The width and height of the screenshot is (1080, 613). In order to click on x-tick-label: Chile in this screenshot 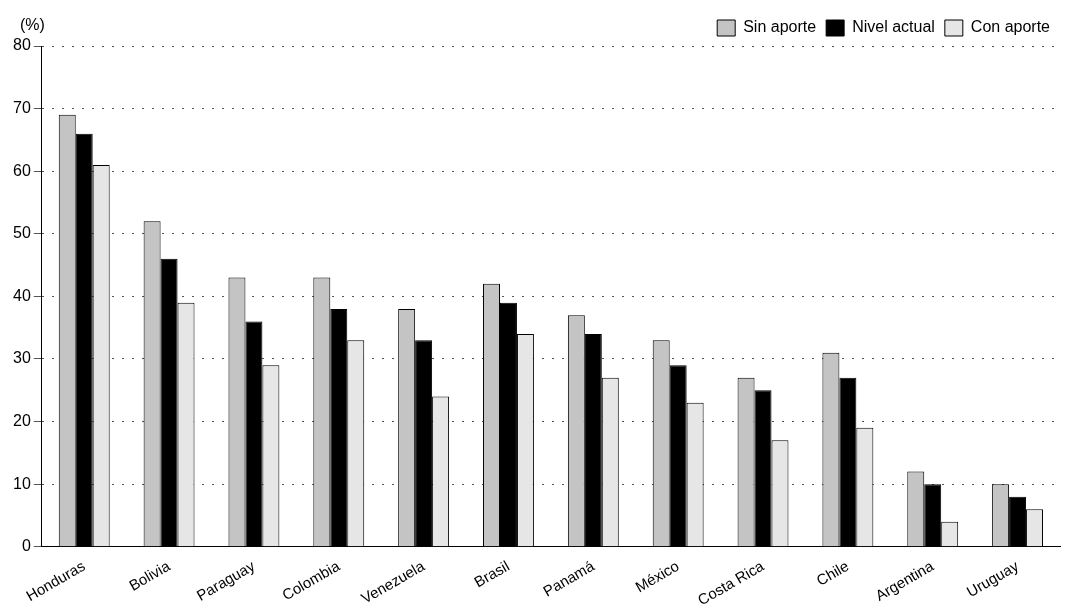, I will do `click(832, 572)`.